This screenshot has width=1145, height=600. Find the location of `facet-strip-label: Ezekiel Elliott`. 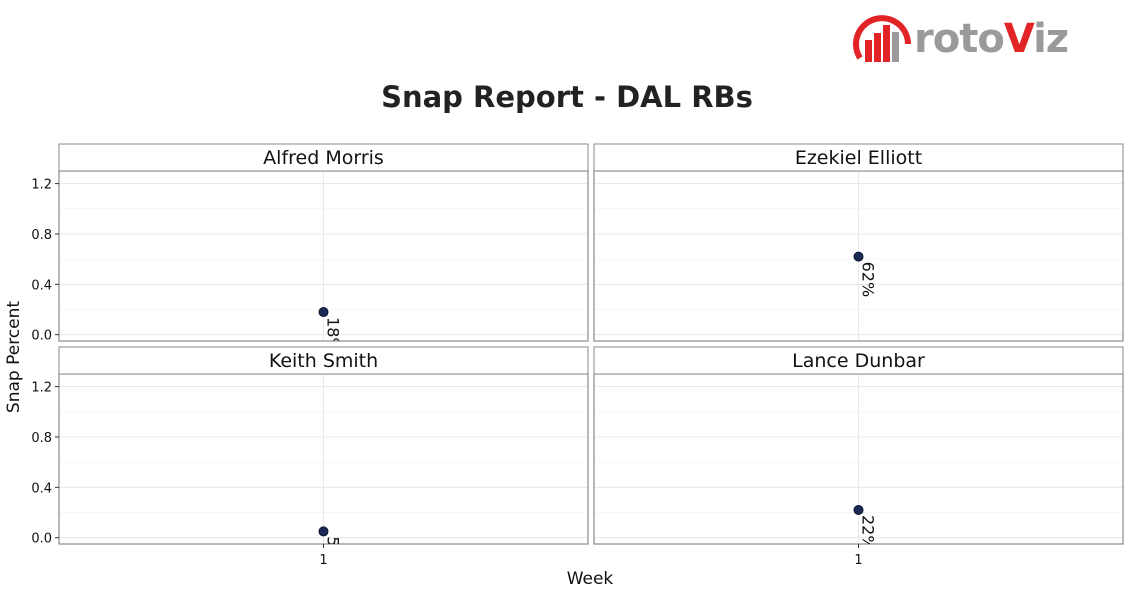

facet-strip-label: Ezekiel Elliott is located at coordinates (858, 158).